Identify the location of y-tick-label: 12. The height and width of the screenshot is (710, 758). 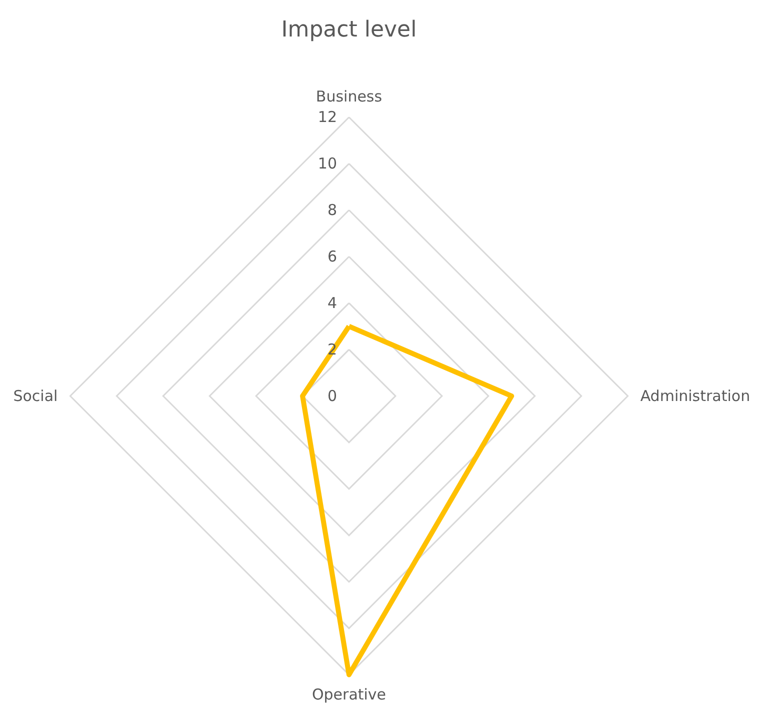
(327, 117).